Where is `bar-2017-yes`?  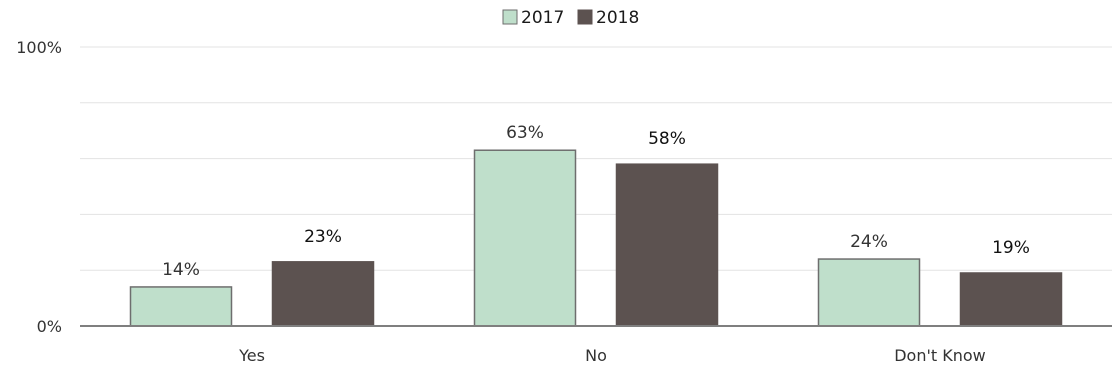 bar-2017-yes is located at coordinates (181, 306).